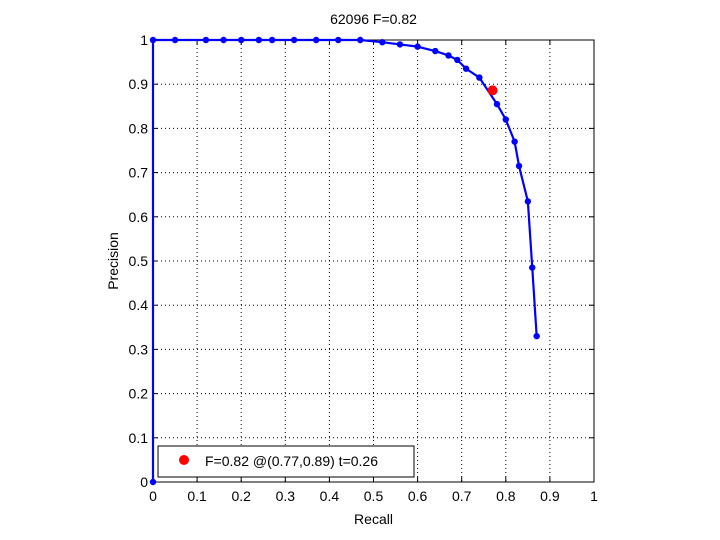 This screenshot has height=540, width=720. I want to click on y-tick-label: 0.1, so click(139, 438).